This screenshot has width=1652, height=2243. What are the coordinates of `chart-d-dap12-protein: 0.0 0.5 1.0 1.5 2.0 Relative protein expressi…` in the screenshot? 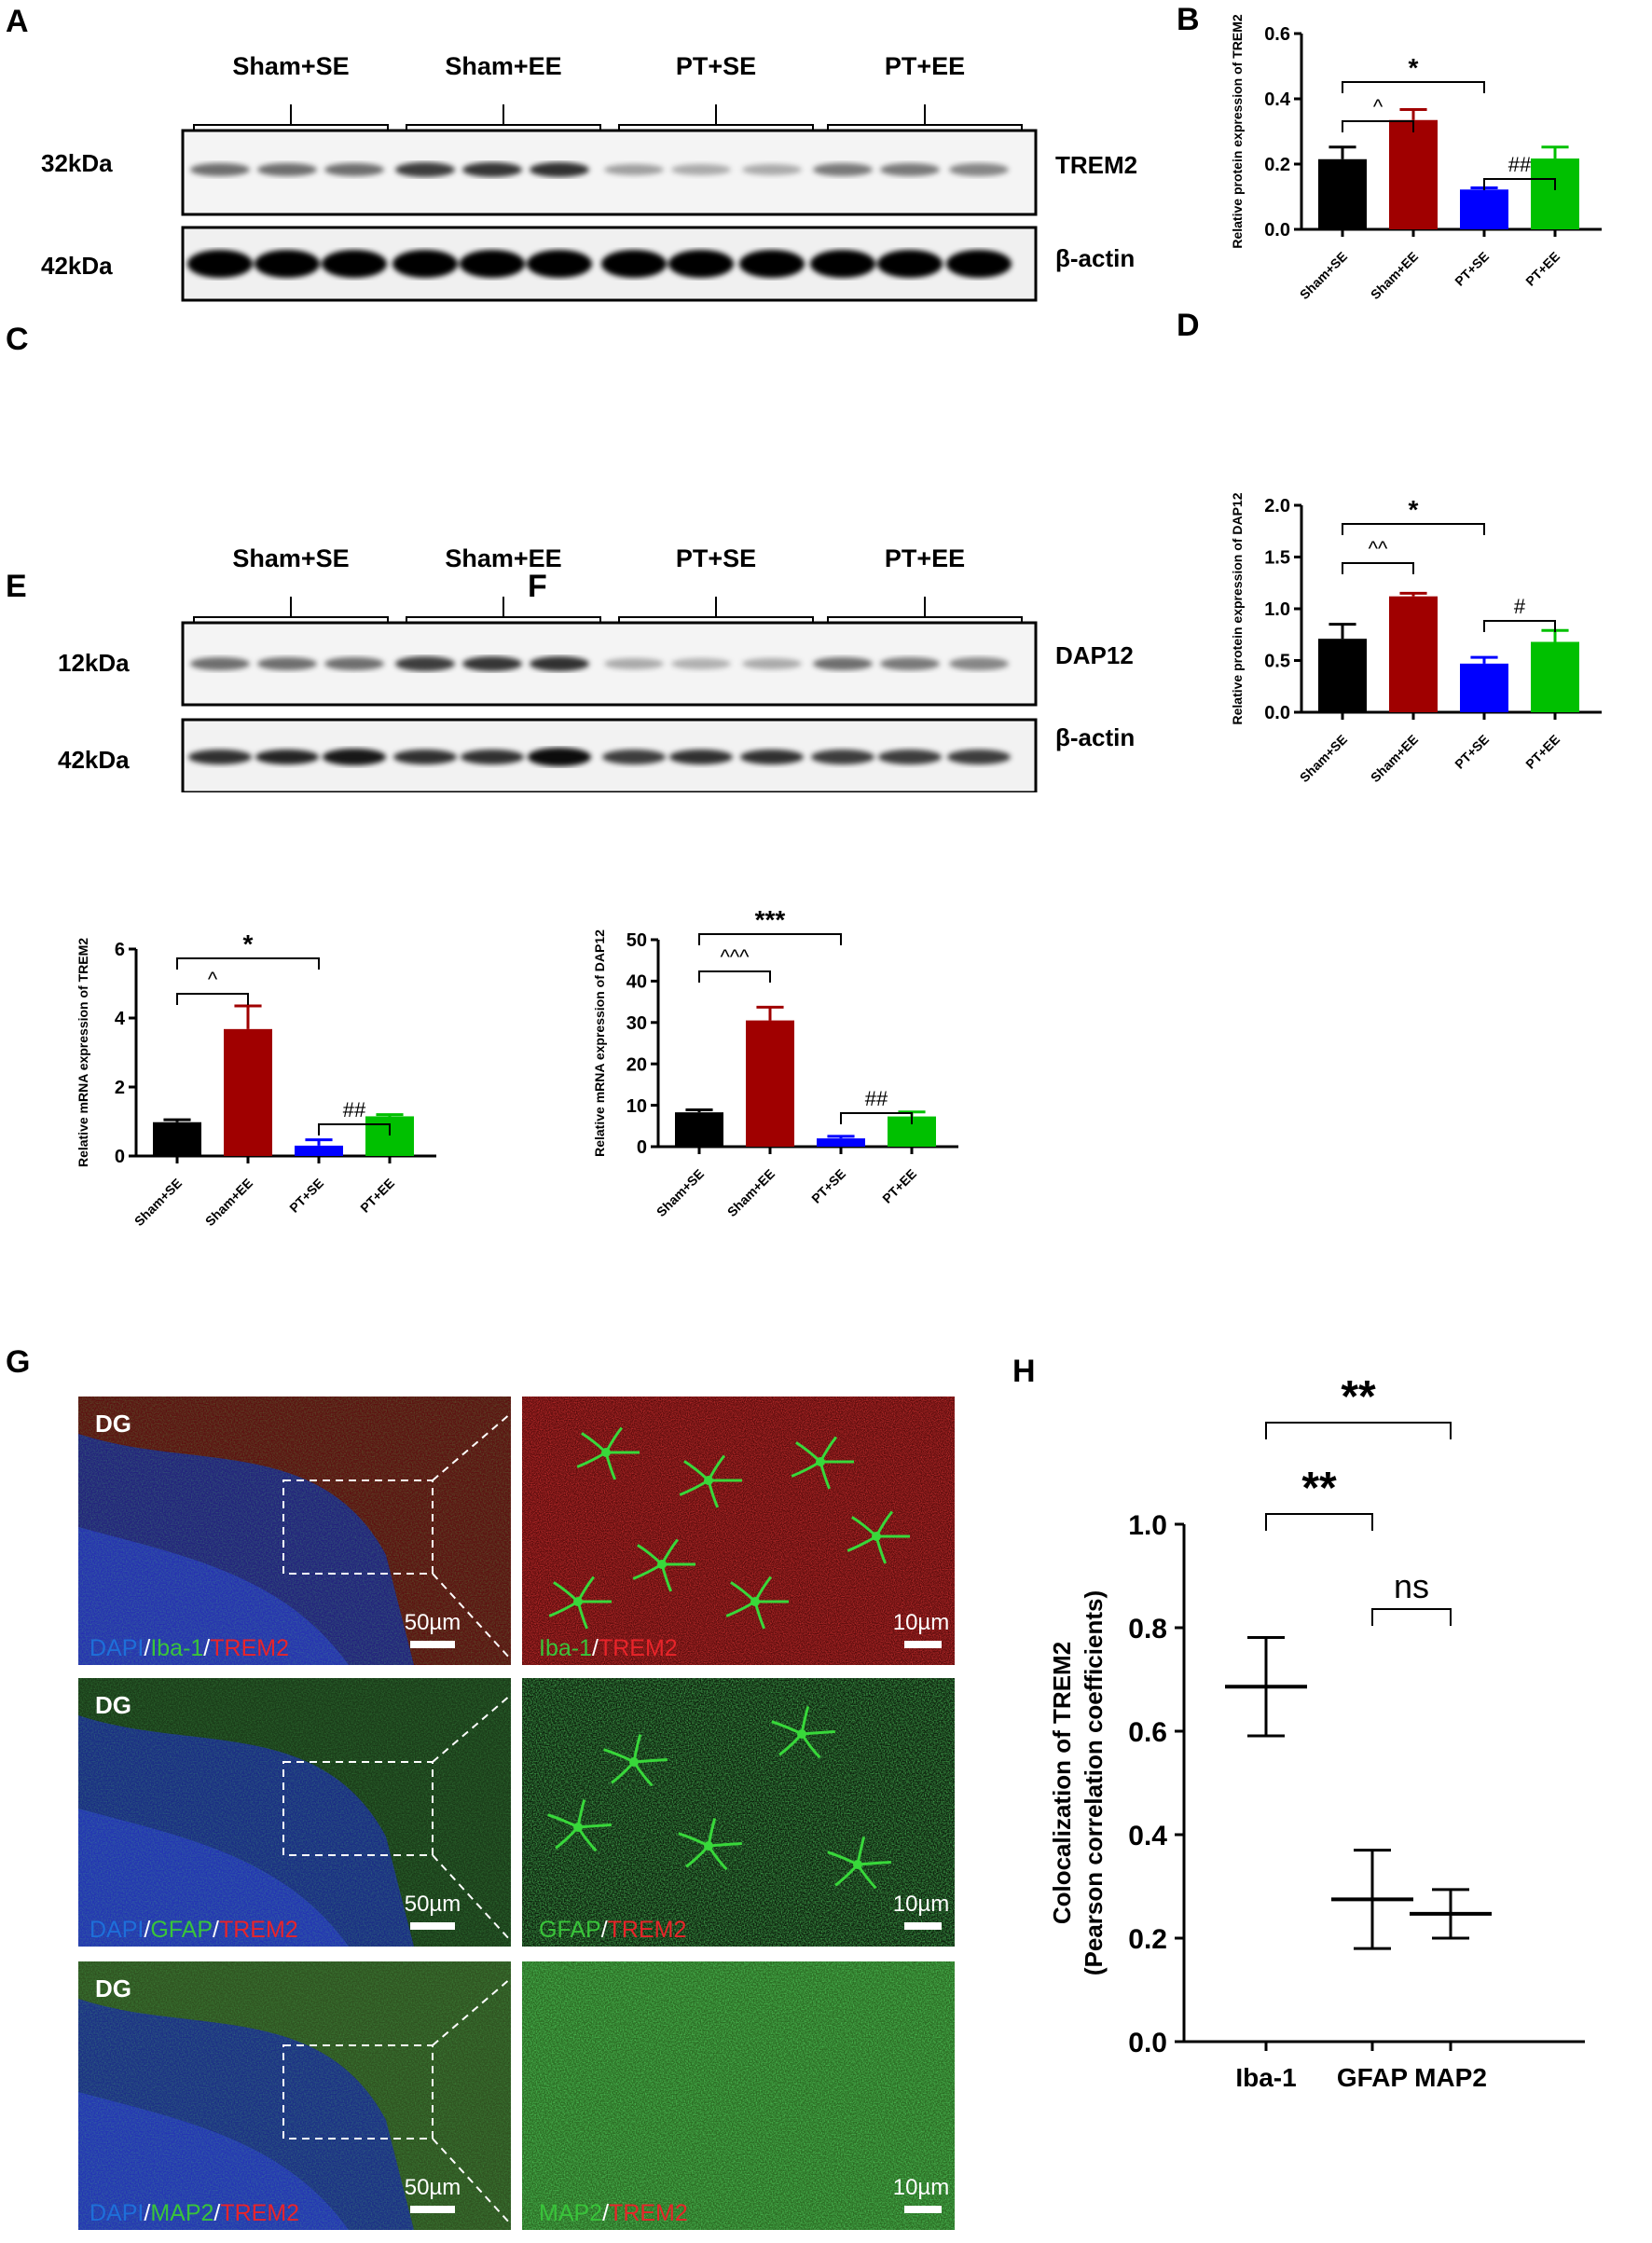 It's located at (1417, 638).